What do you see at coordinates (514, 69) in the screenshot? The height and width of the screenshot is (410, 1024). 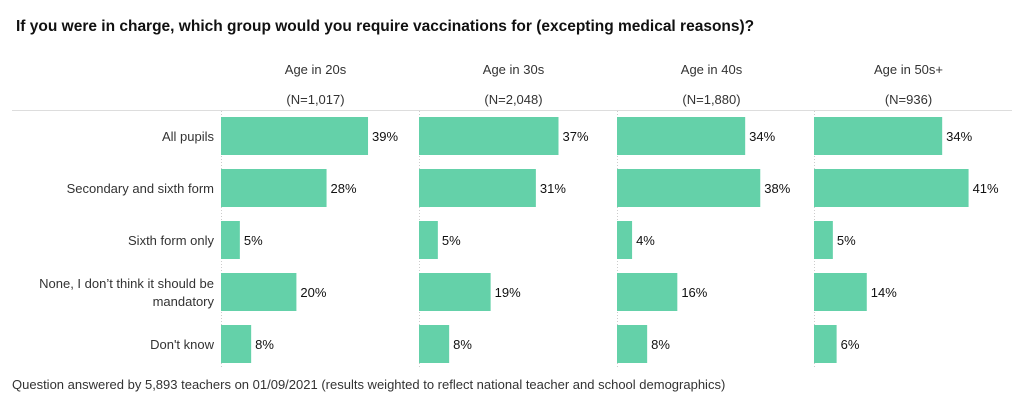 I see `panel-title: Age in 30s` at bounding box center [514, 69].